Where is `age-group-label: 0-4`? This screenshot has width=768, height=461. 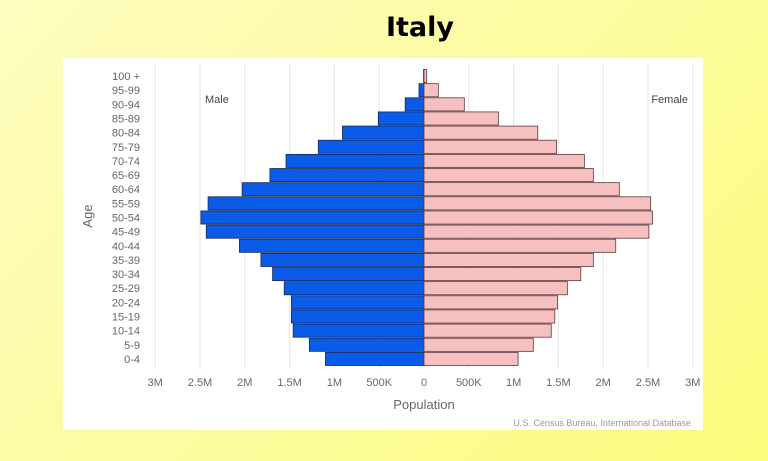 age-group-label: 0-4 is located at coordinates (132, 360).